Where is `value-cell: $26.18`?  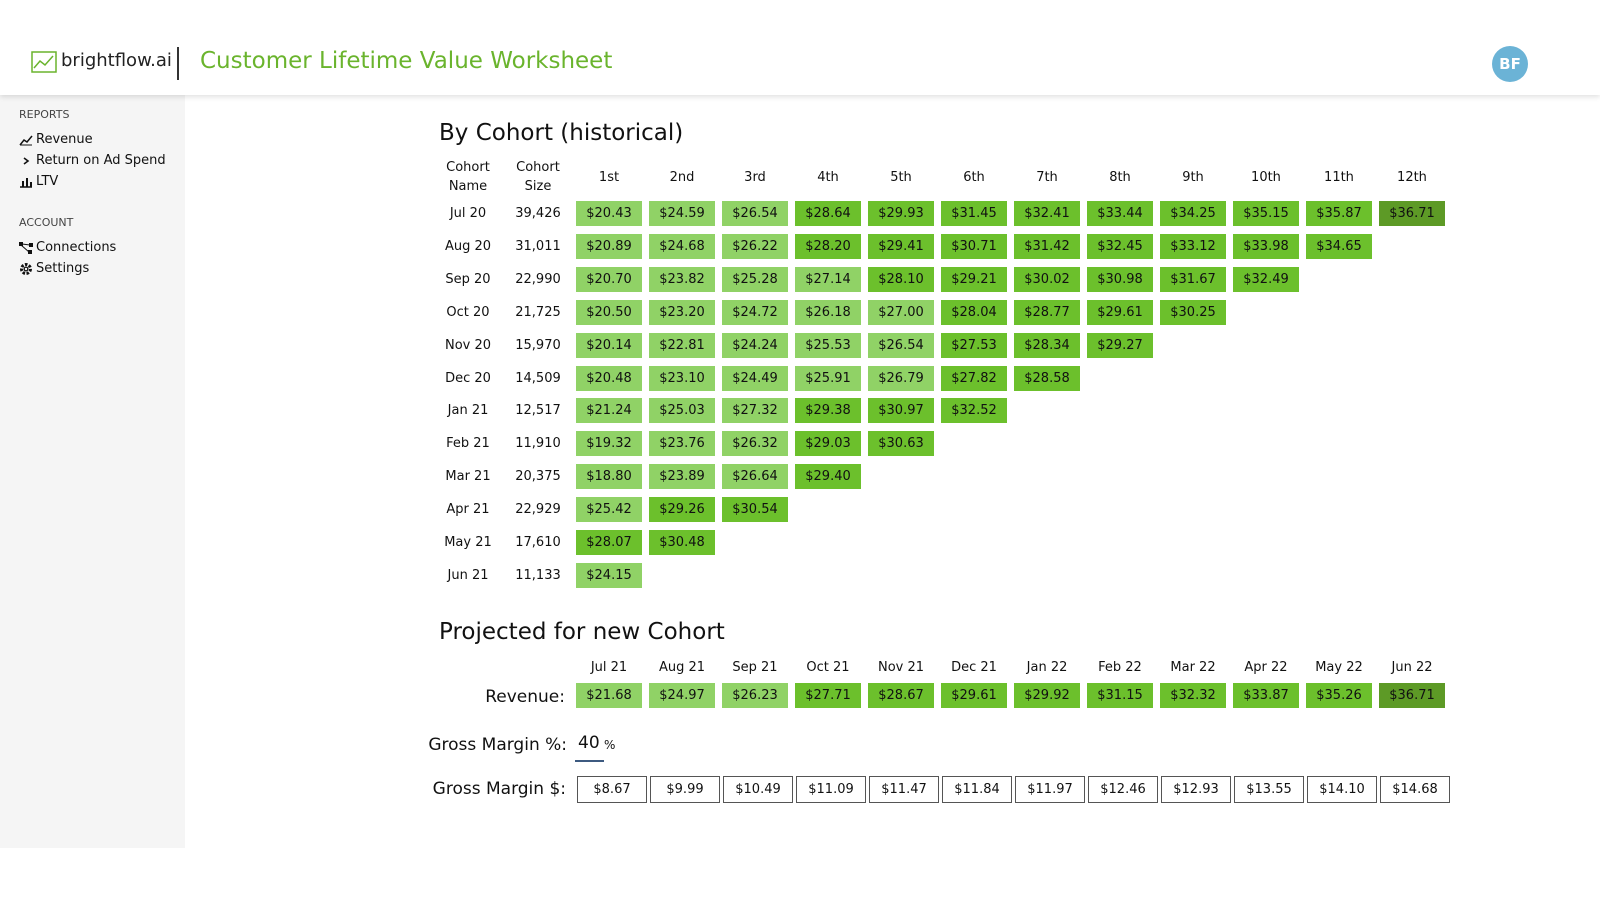 value-cell: $26.18 is located at coordinates (828, 312).